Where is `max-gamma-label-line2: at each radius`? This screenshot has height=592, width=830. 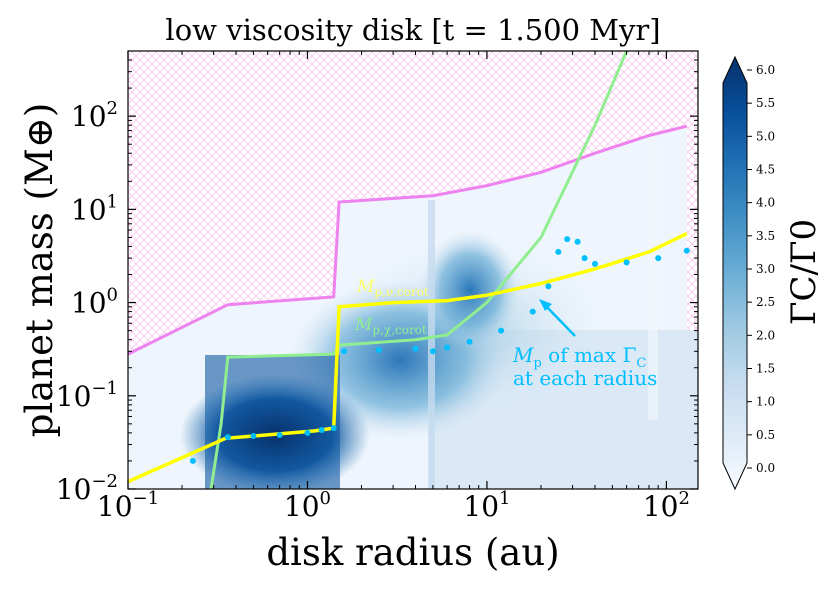 max-gamma-label-line2: at each radius is located at coordinates (585, 378).